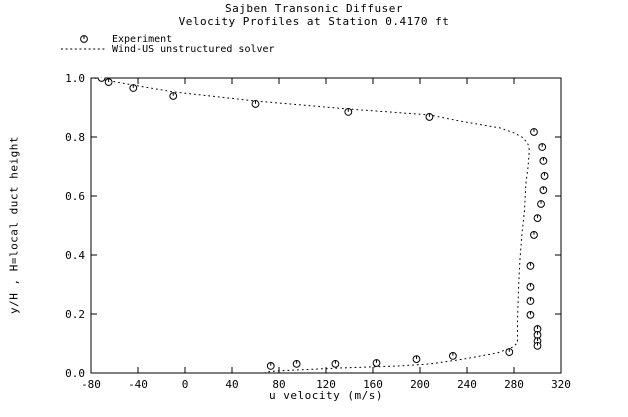 Image resolution: width=628 pixels, height=417 pixels. What do you see at coordinates (373, 384) in the screenshot?
I see `x-tick-label: 160` at bounding box center [373, 384].